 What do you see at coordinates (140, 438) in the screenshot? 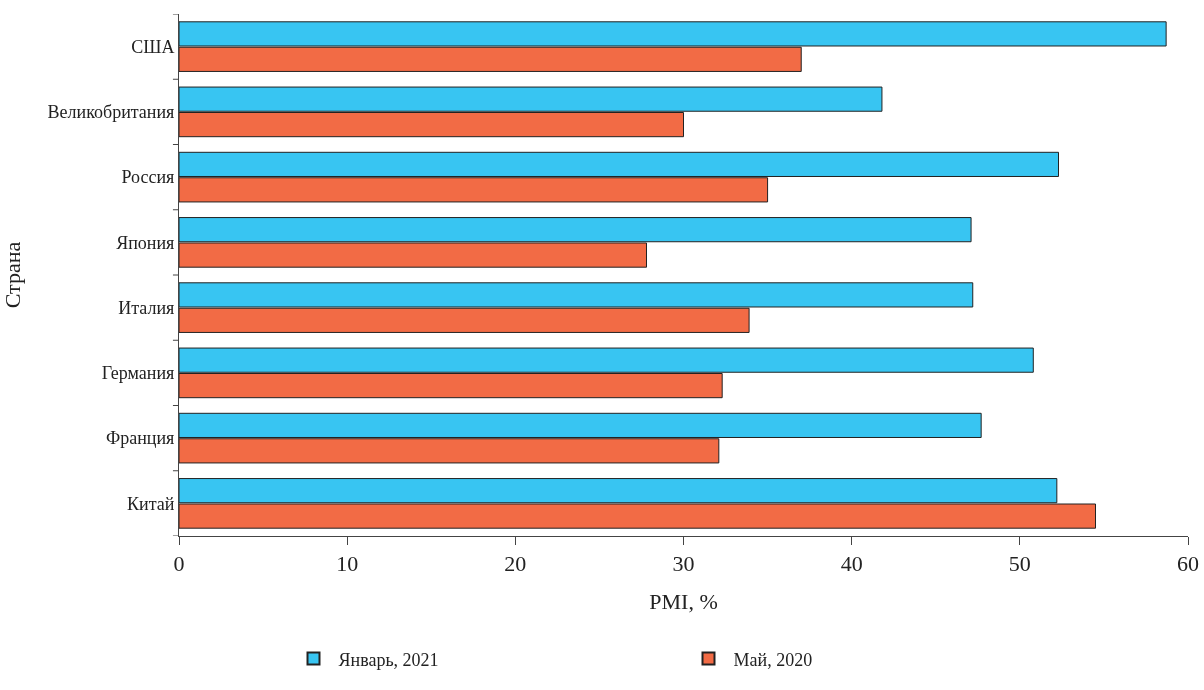
I see `y-tick-label: Франция` at bounding box center [140, 438].